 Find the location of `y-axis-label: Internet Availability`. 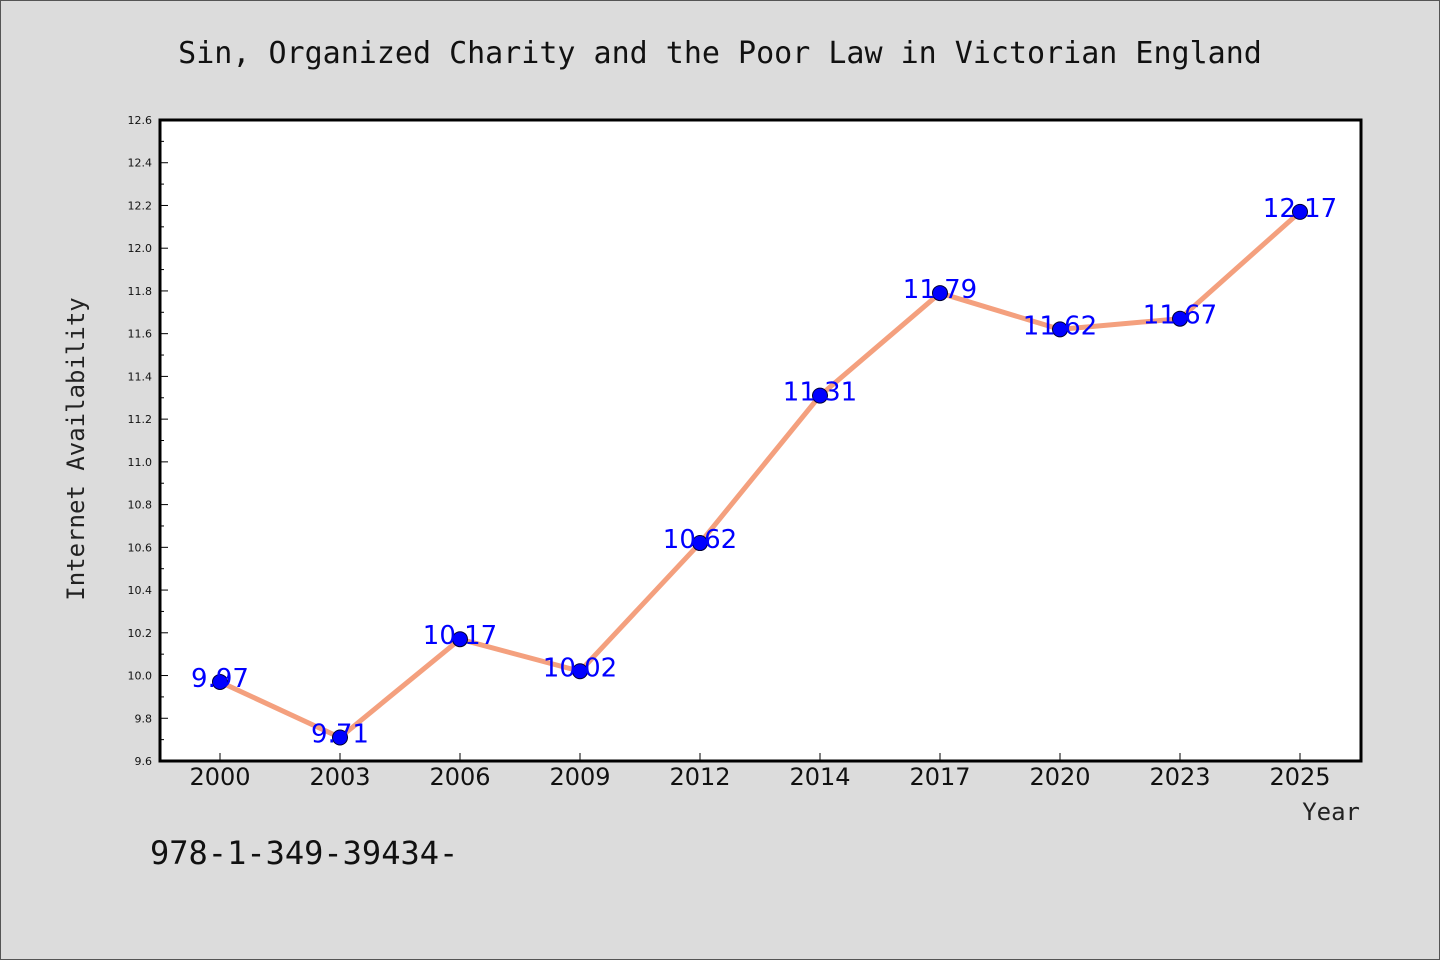

y-axis-label: Internet Availability is located at coordinates (76, 448).